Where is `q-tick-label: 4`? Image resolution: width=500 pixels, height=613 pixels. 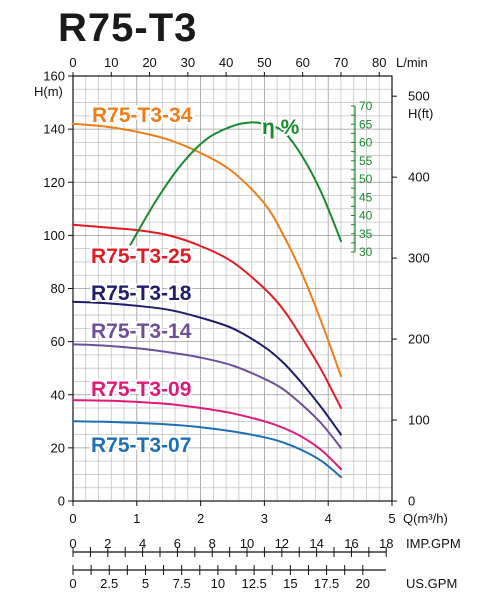 q-tick-label: 4 is located at coordinates (328, 518).